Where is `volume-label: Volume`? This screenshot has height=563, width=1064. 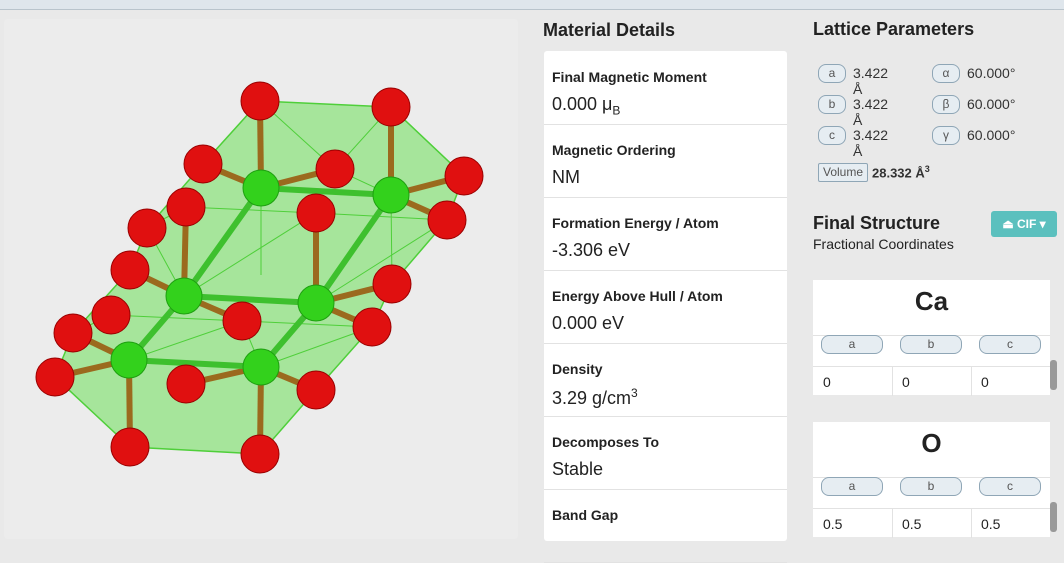
volume-label: Volume is located at coordinates (843, 172).